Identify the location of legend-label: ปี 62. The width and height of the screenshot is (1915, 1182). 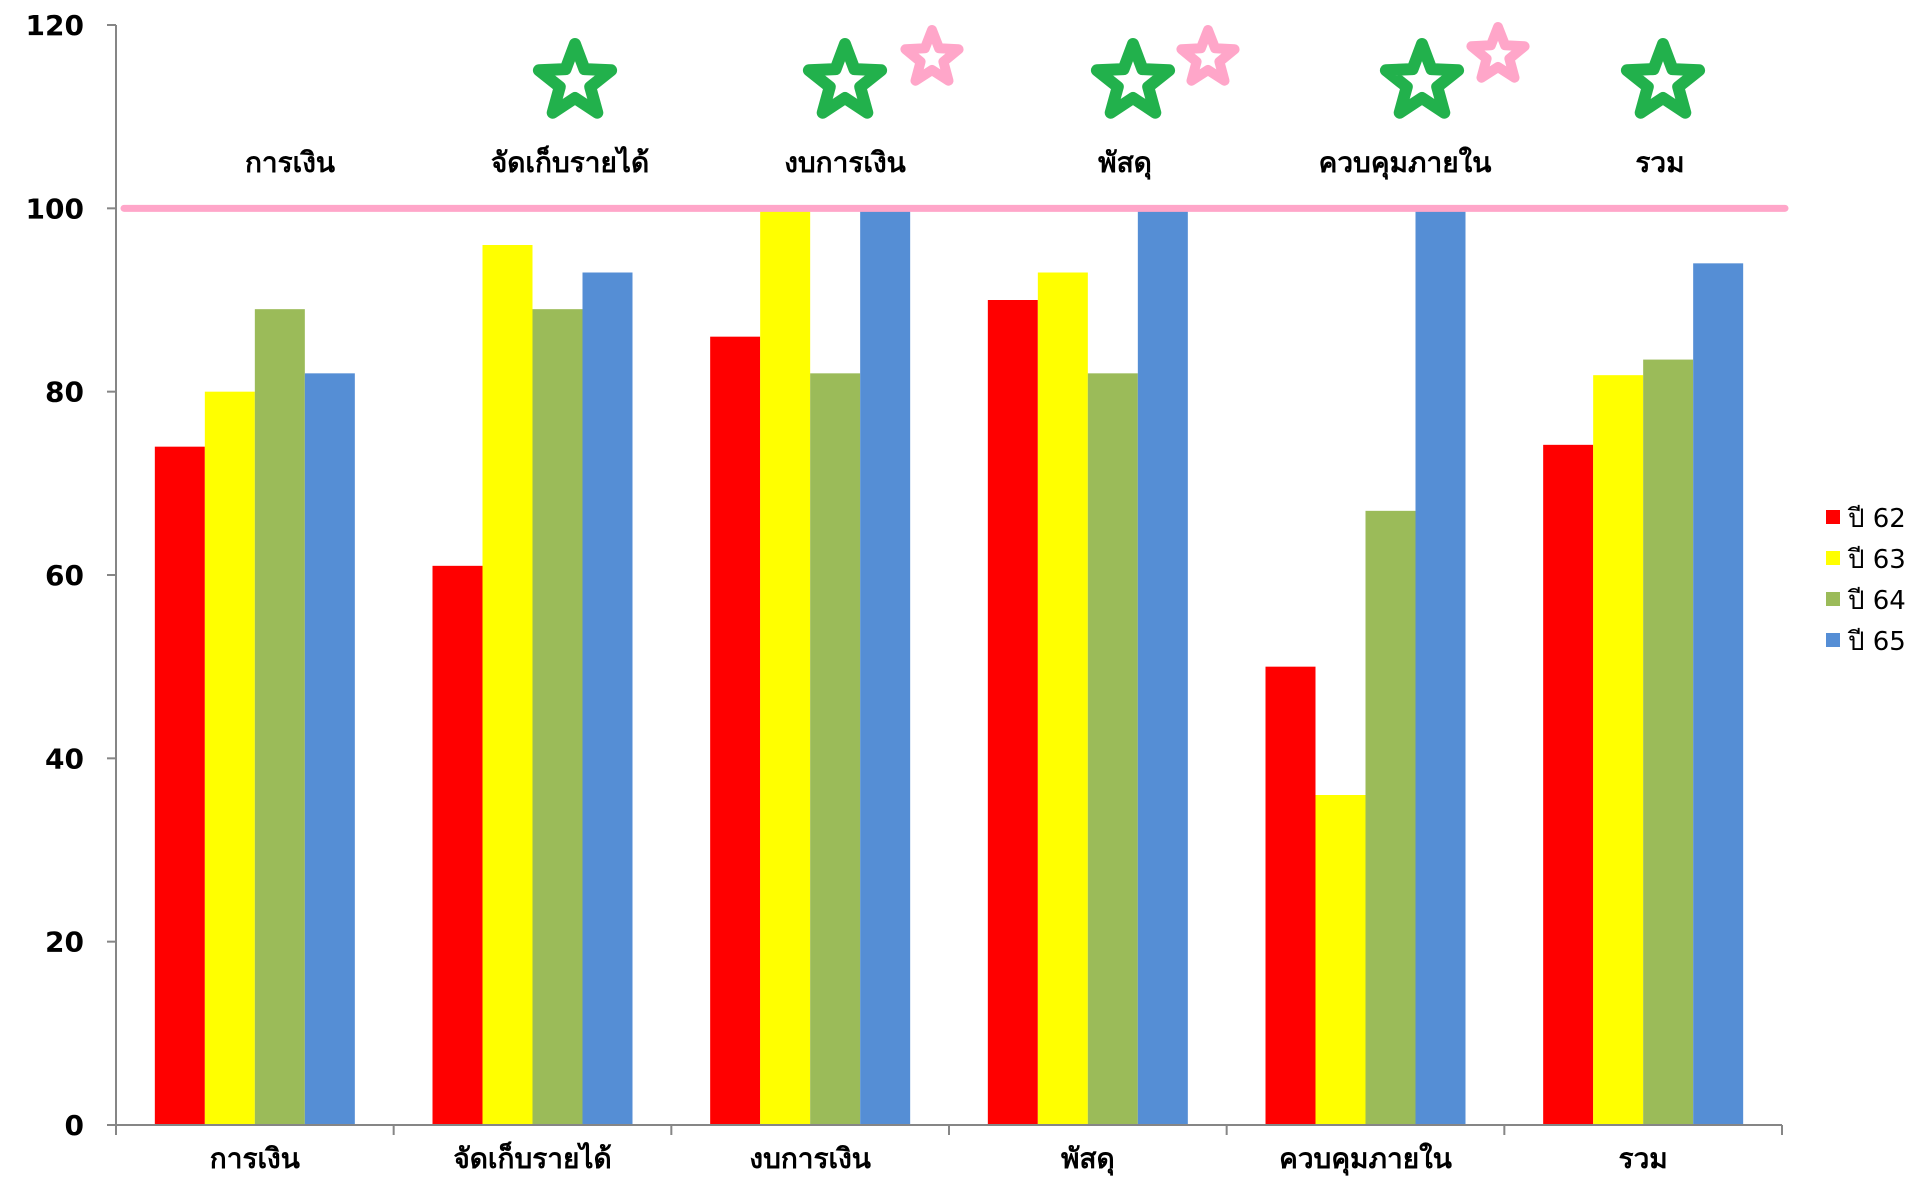
(1876, 519).